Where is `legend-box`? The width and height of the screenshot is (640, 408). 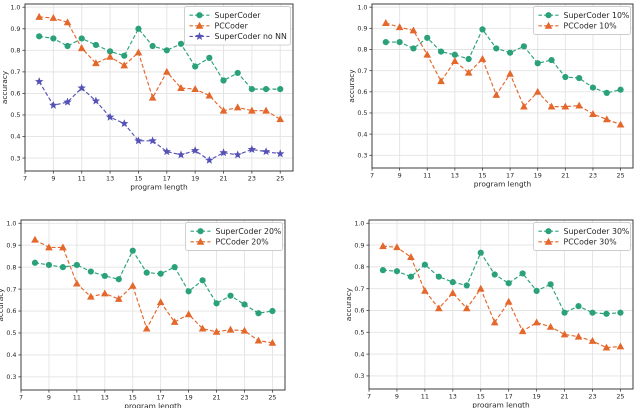 legend-box is located at coordinates (582, 236).